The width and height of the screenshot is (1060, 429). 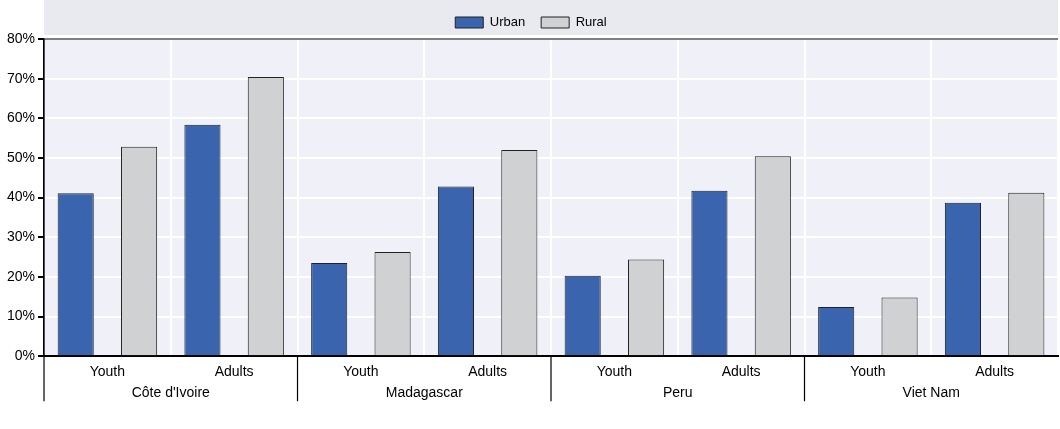 I want to click on y-tick-label: 20%, so click(x=21, y=275).